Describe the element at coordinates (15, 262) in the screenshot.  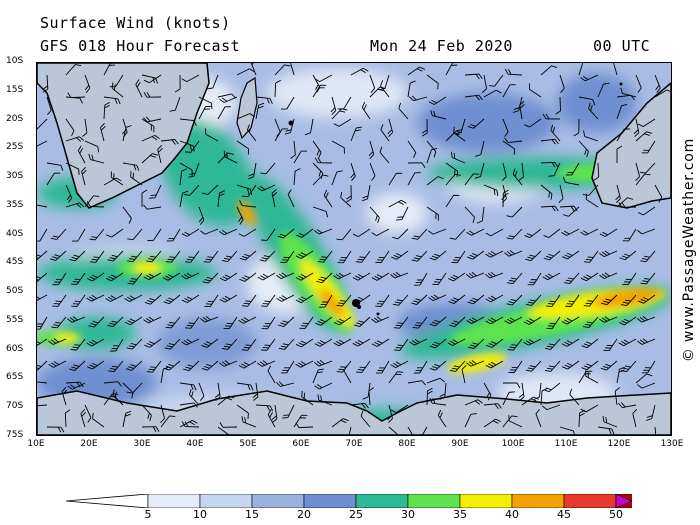
I see `lat-label: 45S` at that location.